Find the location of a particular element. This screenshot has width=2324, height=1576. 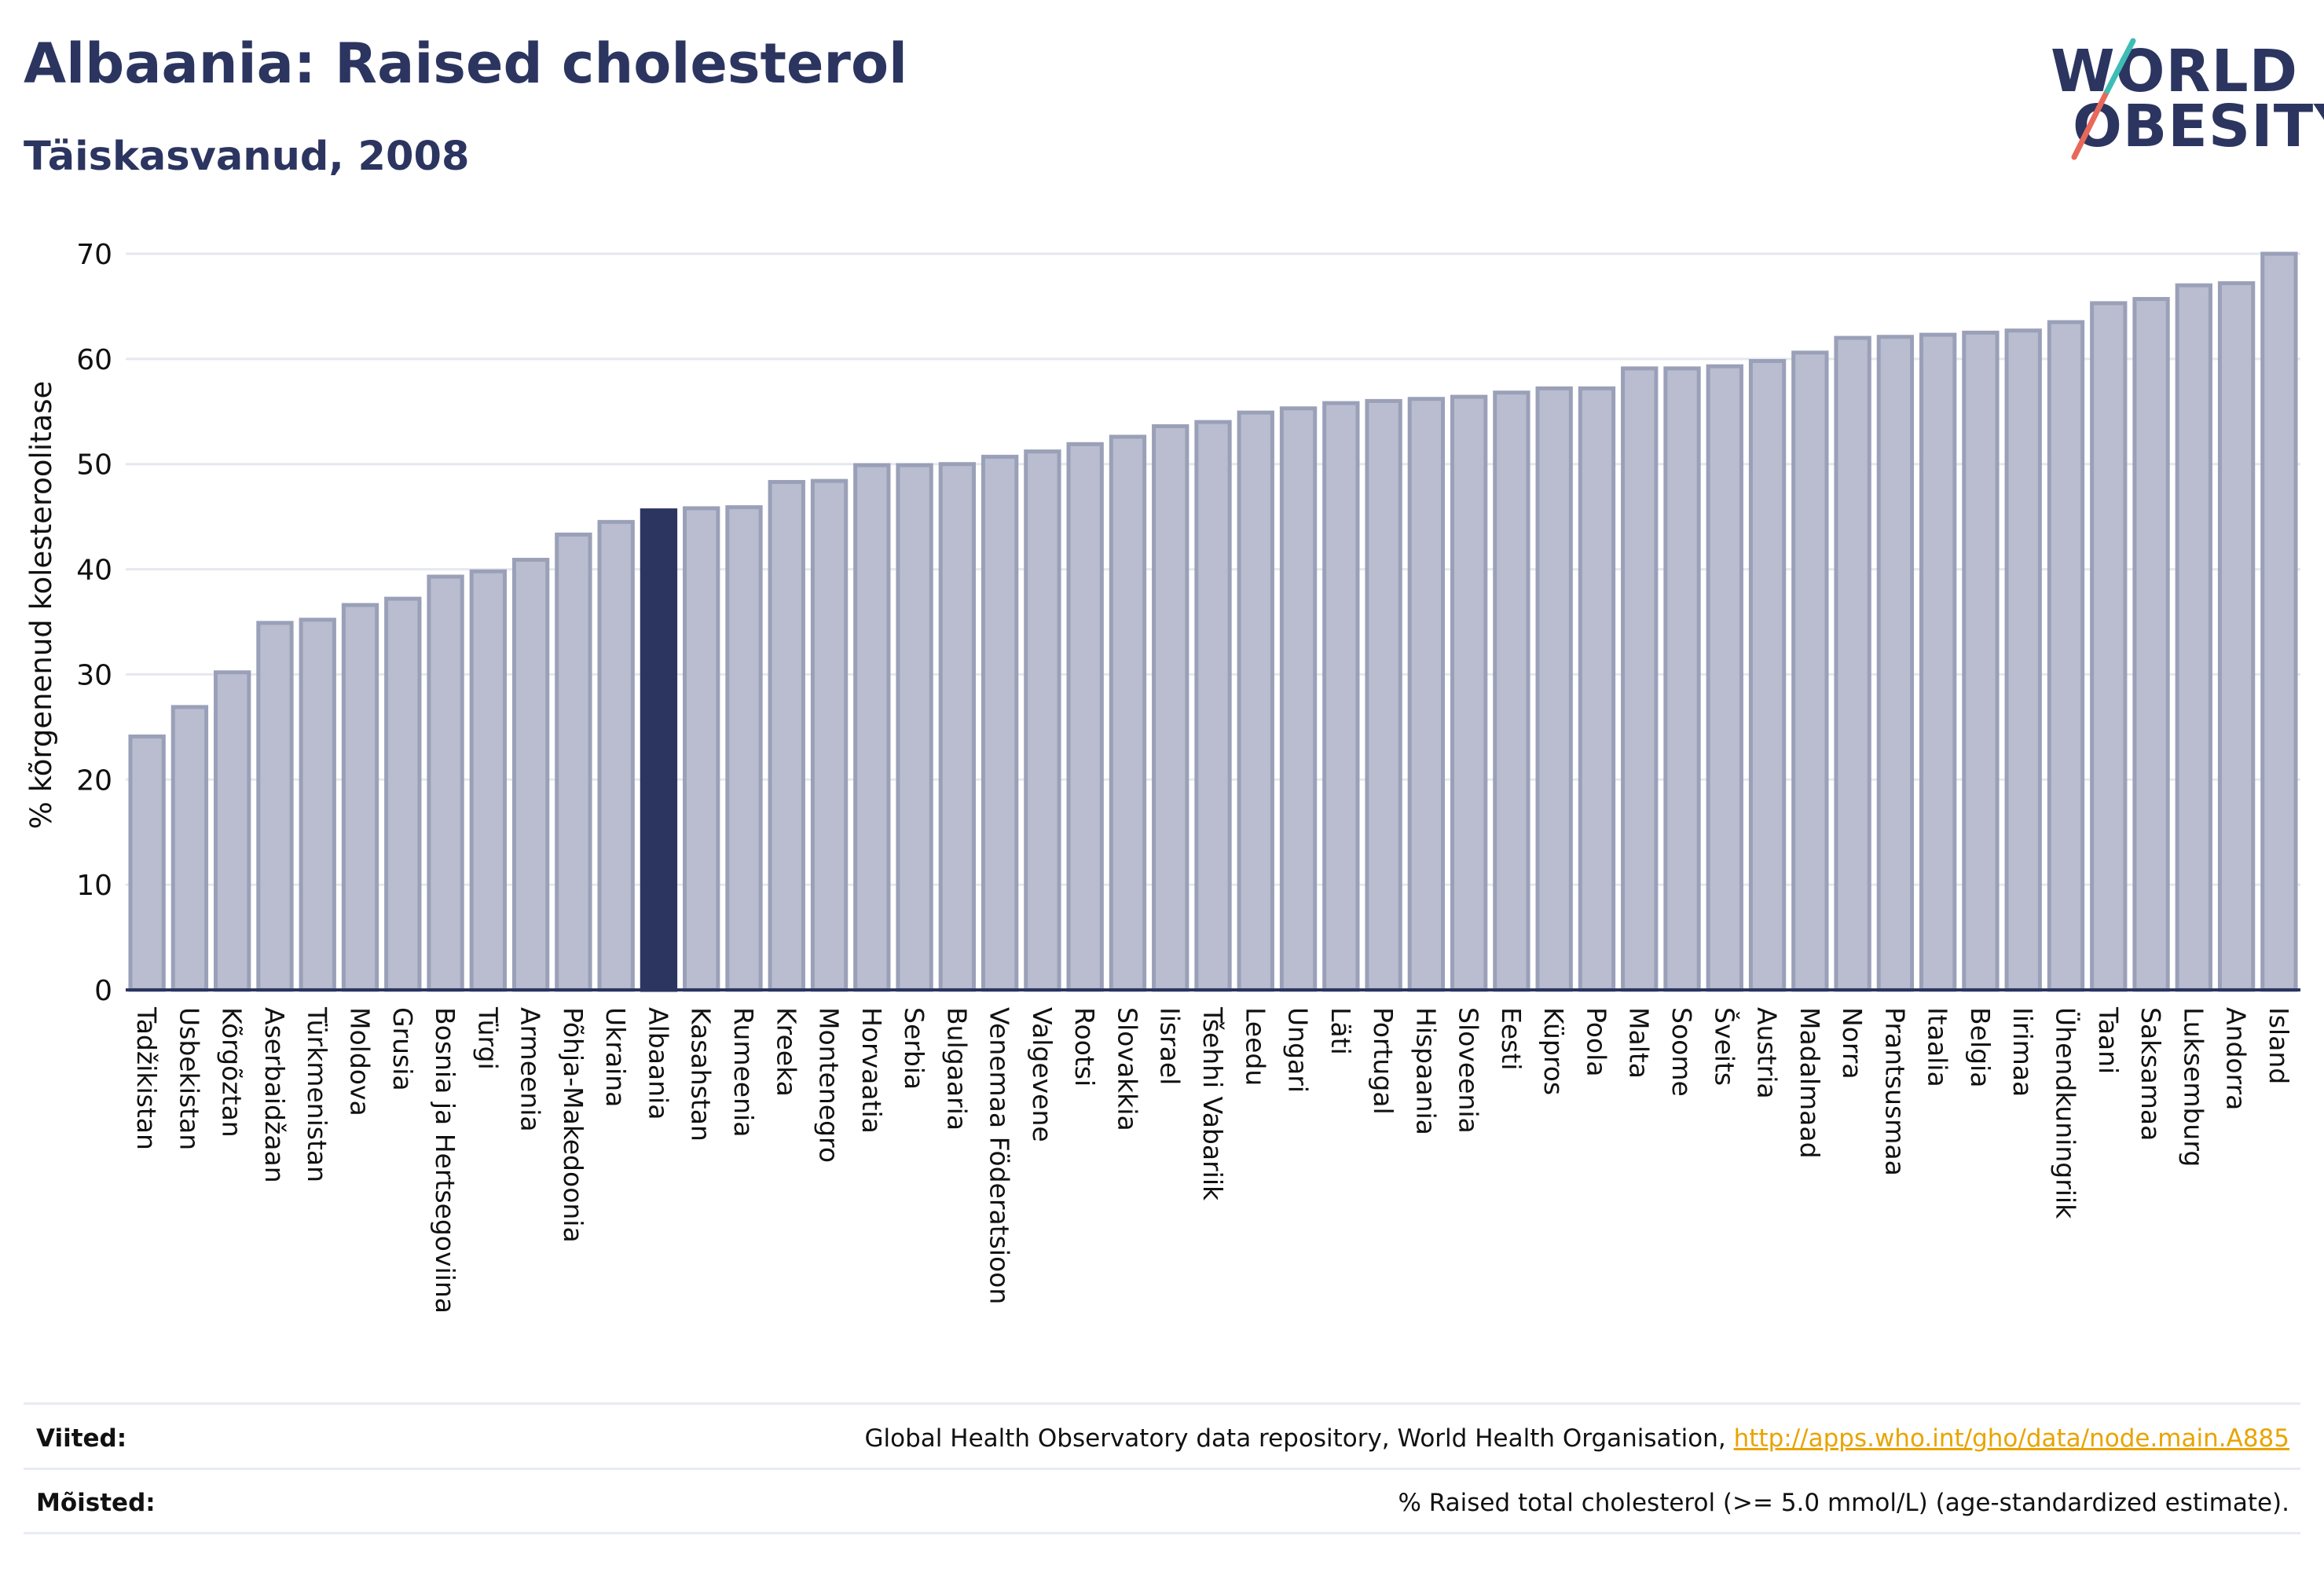

definitions-label: Mõisted: is located at coordinates (96, 1503).